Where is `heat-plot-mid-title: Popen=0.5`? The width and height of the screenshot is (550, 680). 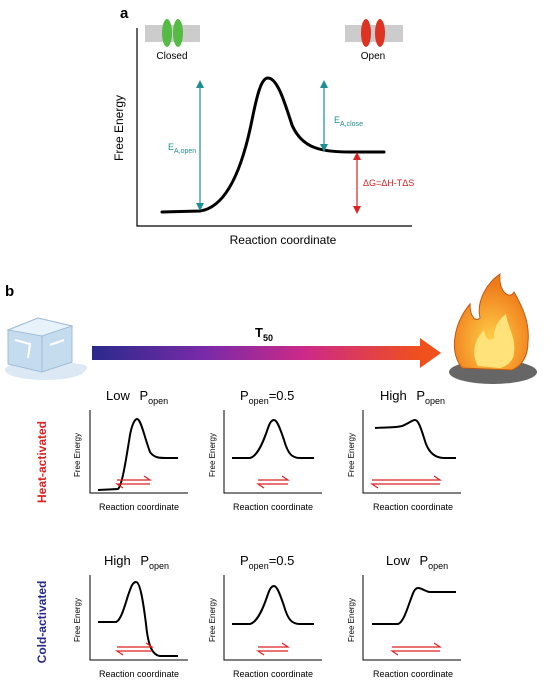 heat-plot-mid-title: Popen=0.5 is located at coordinates (267, 397).